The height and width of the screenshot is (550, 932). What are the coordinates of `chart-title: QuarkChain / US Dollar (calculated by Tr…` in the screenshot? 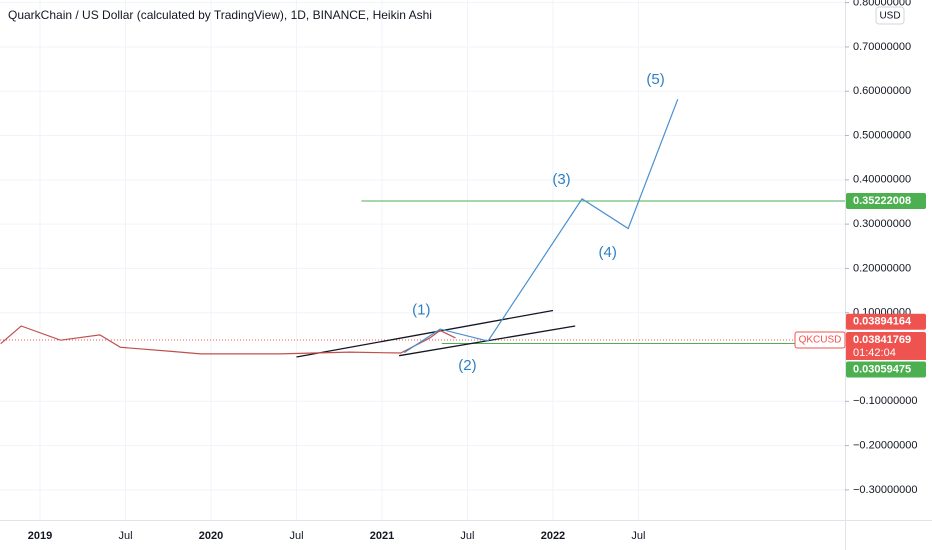 It's located at (220, 15).